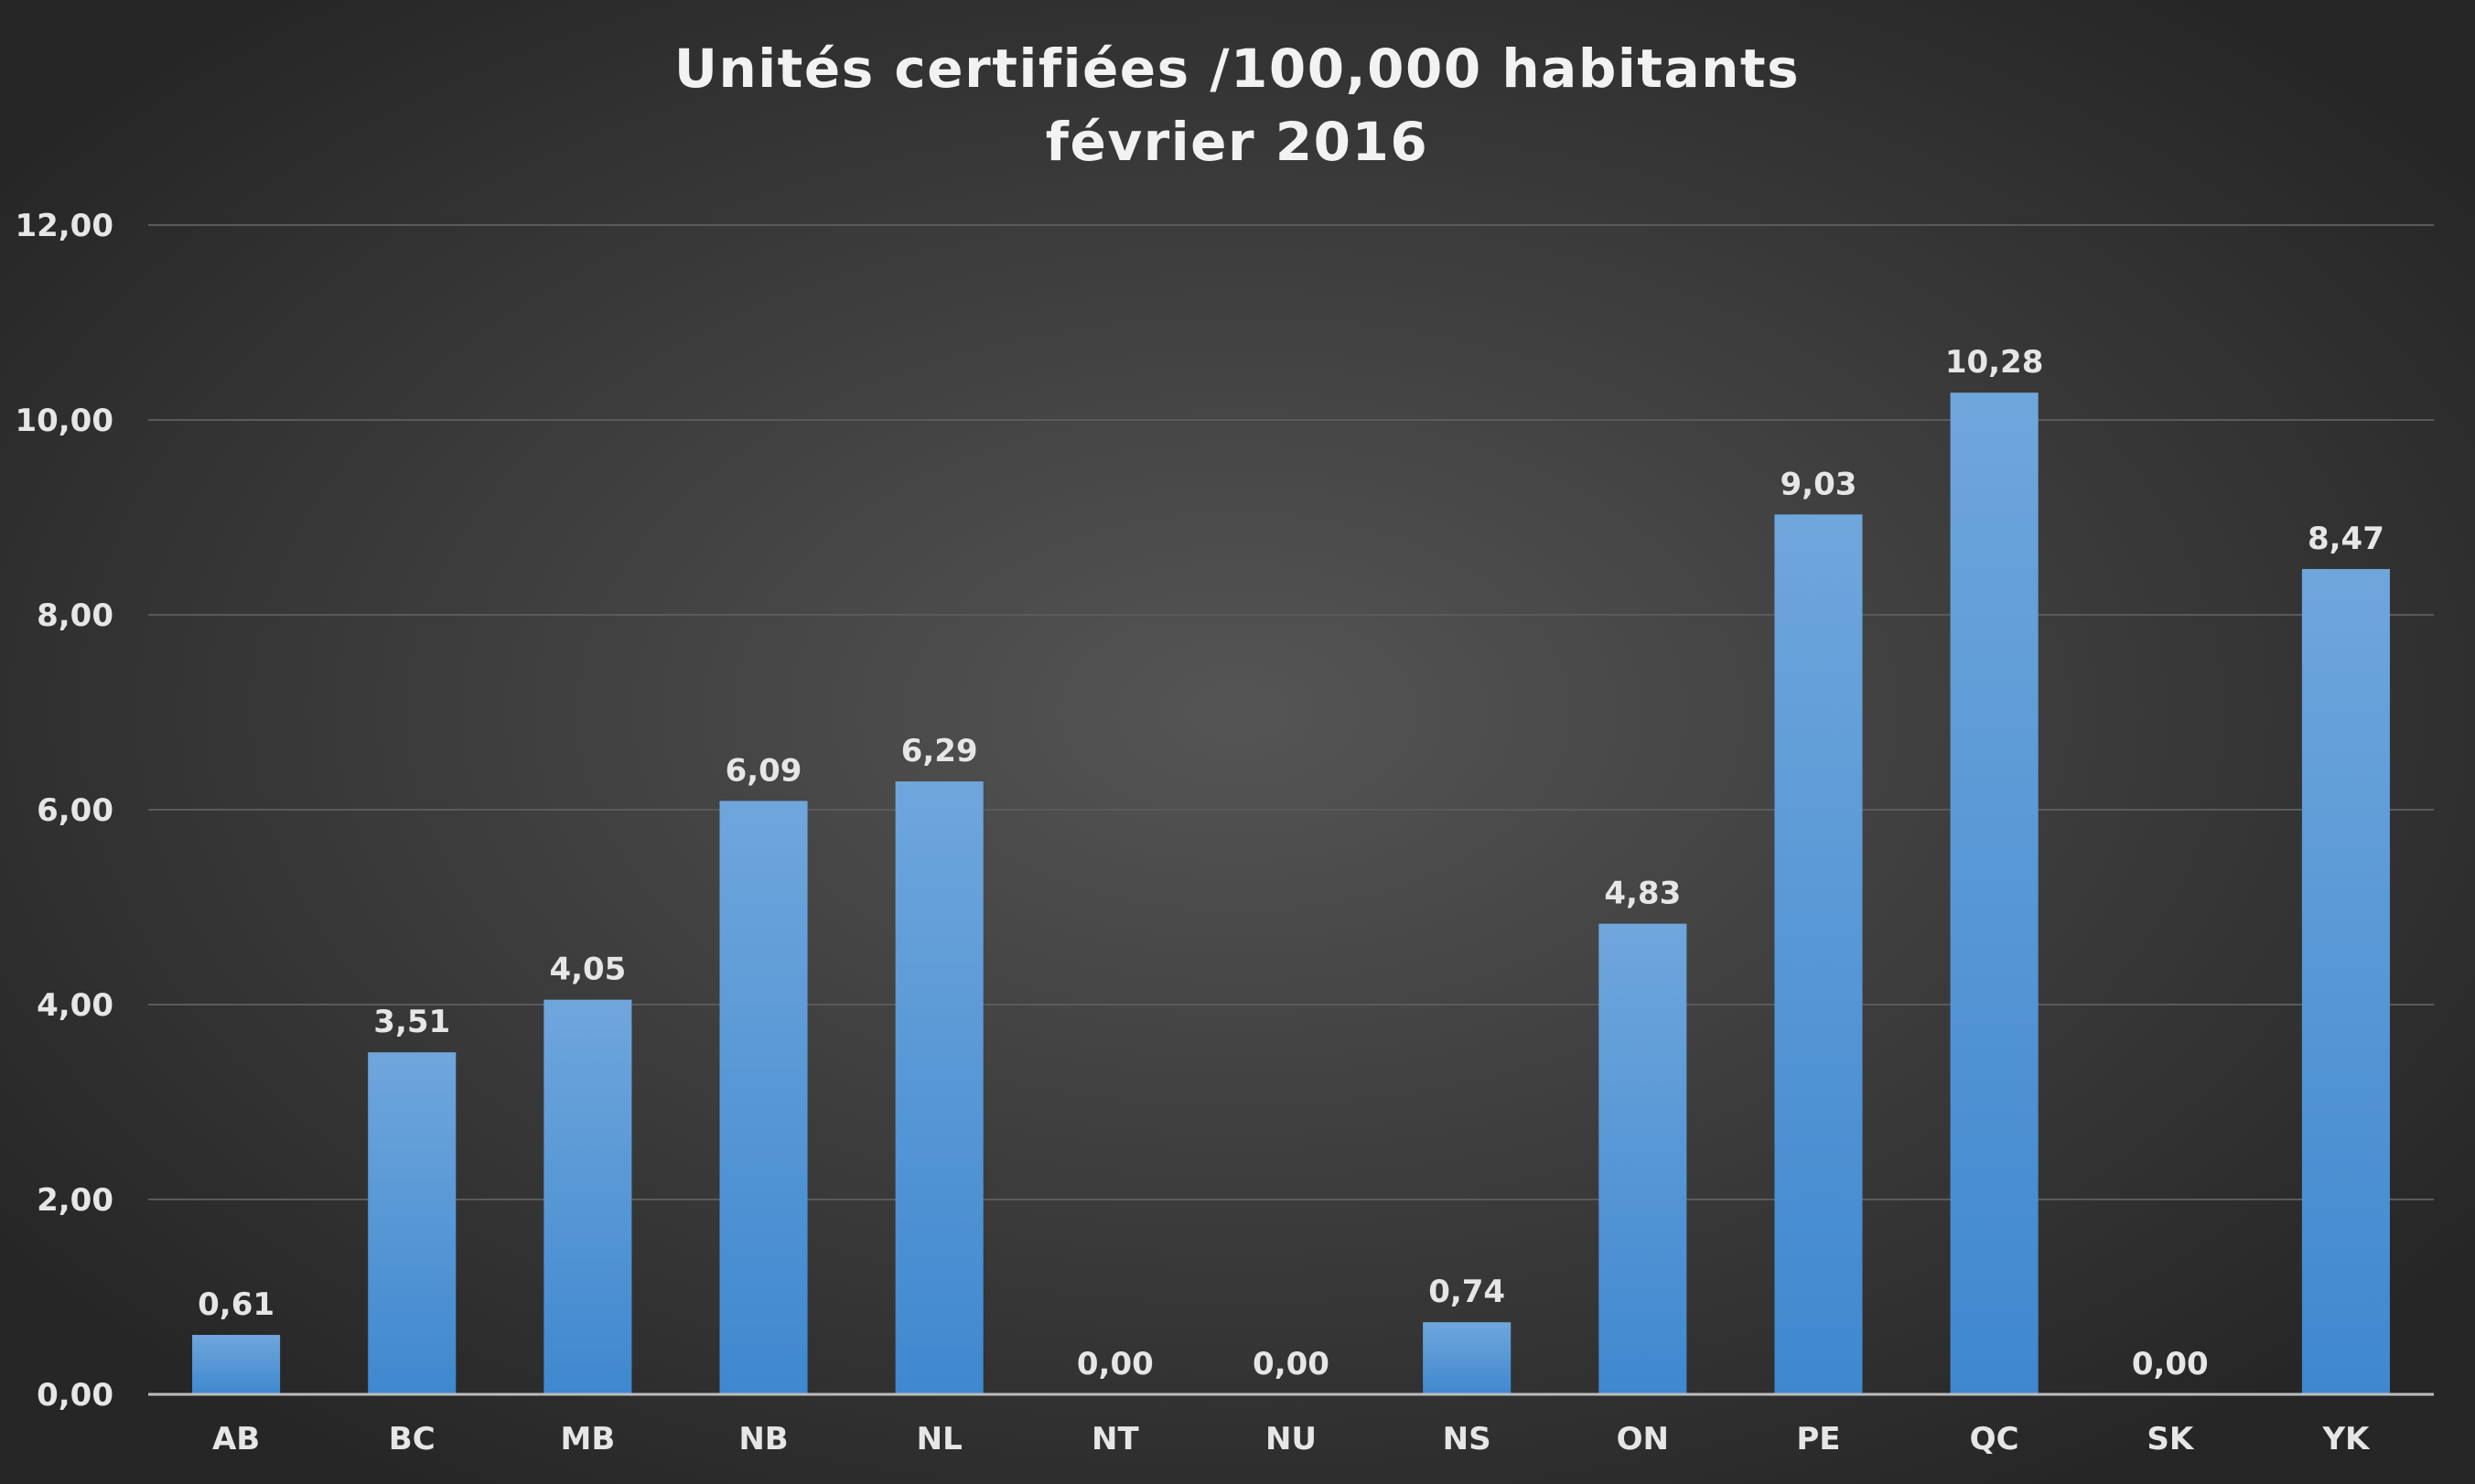 The height and width of the screenshot is (1484, 2475). What do you see at coordinates (1237, 142) in the screenshot?
I see `chart-title-line-2: février 2016` at bounding box center [1237, 142].